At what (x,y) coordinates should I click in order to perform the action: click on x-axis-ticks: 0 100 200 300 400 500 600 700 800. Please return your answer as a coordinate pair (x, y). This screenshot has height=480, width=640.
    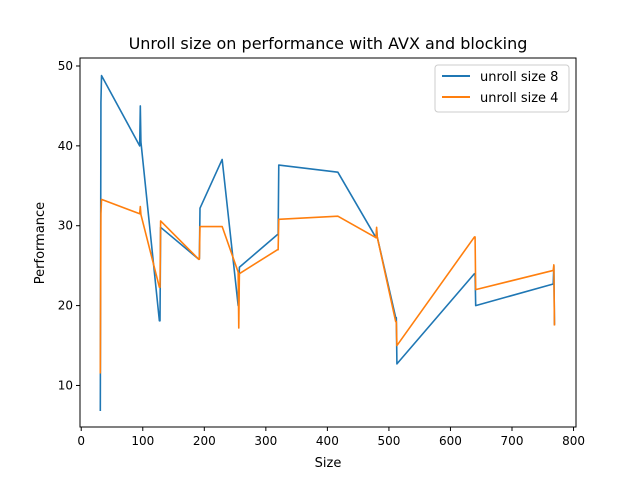
    Looking at the image, I should click on (331, 437).